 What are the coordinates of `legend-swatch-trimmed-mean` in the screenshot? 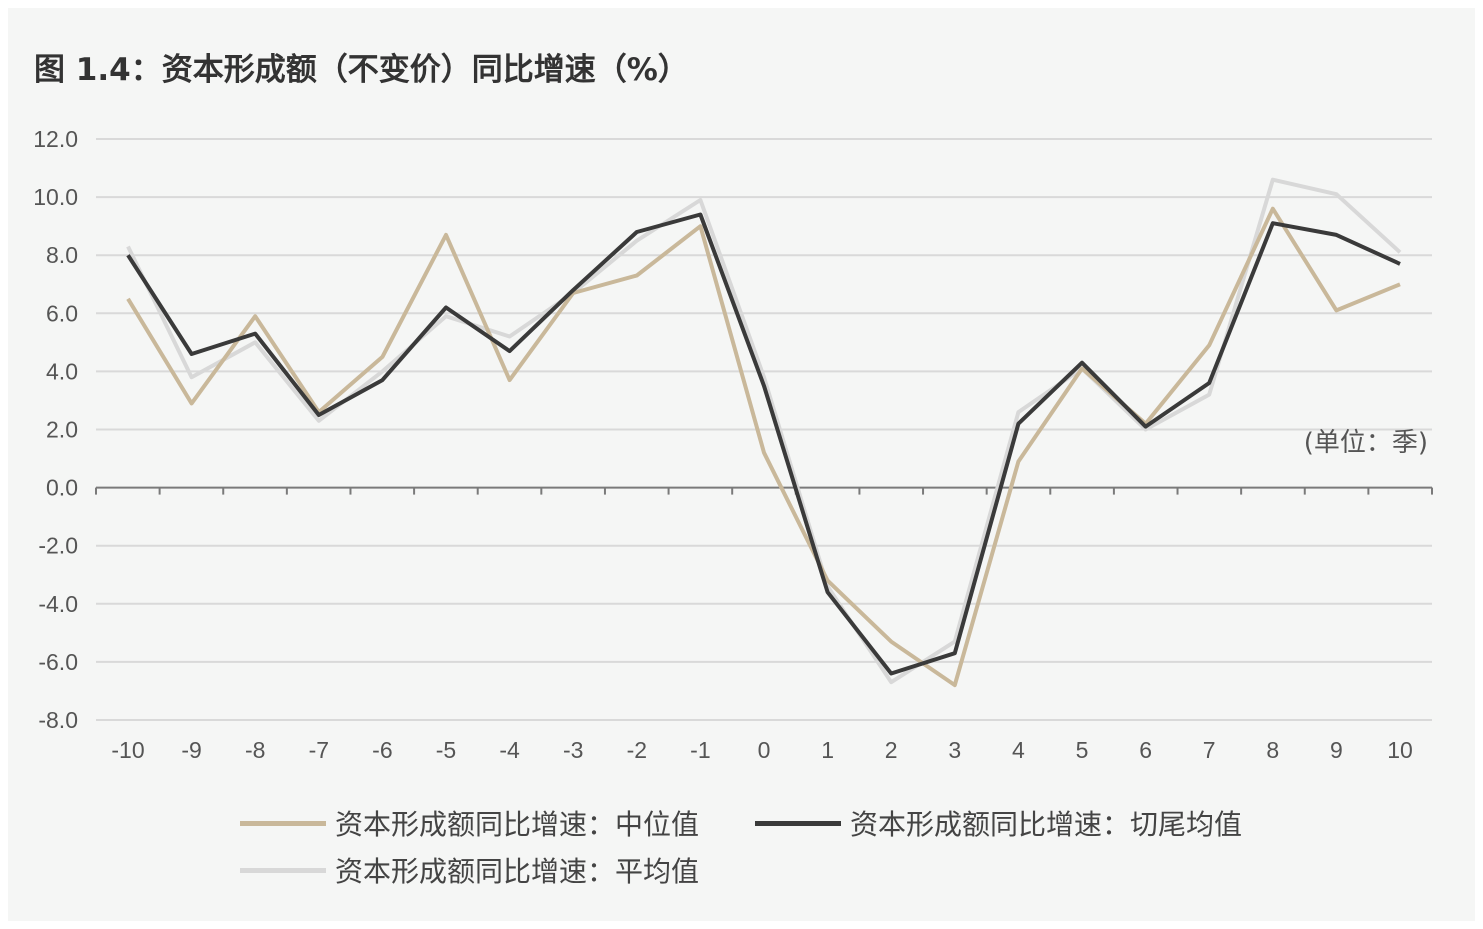 It's located at (798, 823).